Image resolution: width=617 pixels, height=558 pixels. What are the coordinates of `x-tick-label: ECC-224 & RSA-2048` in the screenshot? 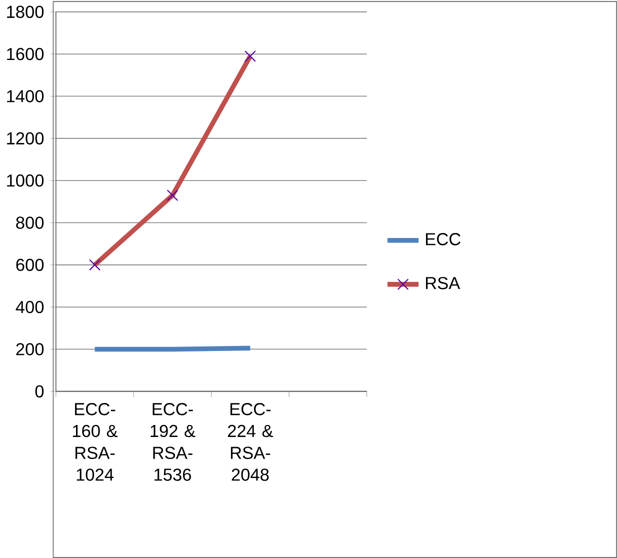 It's located at (251, 442).